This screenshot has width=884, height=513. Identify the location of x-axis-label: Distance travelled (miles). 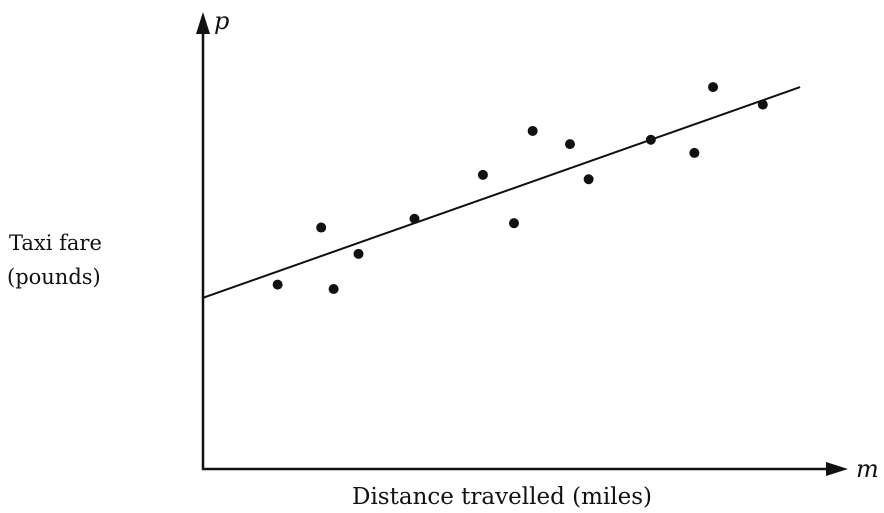
(502, 497).